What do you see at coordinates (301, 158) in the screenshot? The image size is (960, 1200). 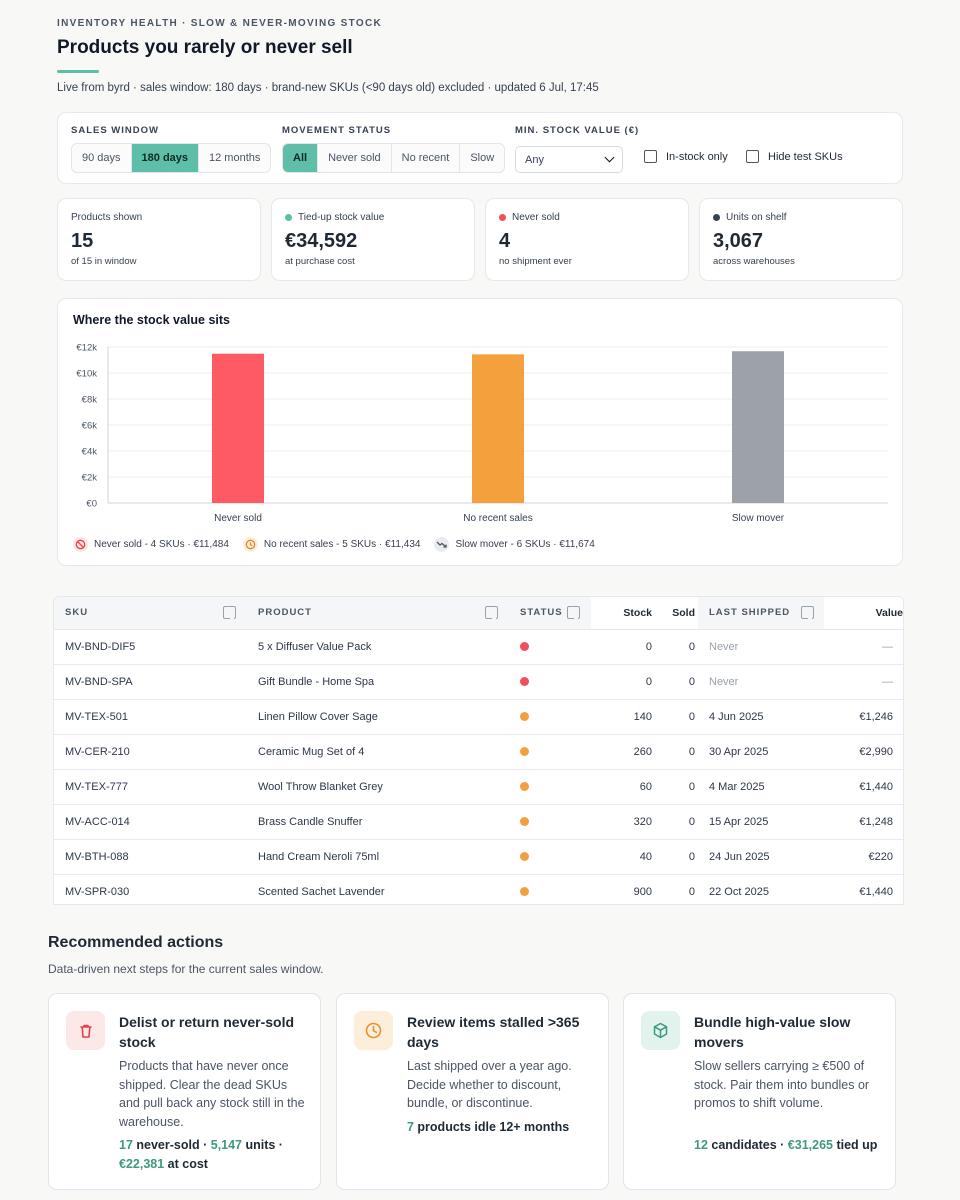 I see `status-filter-all: All` at bounding box center [301, 158].